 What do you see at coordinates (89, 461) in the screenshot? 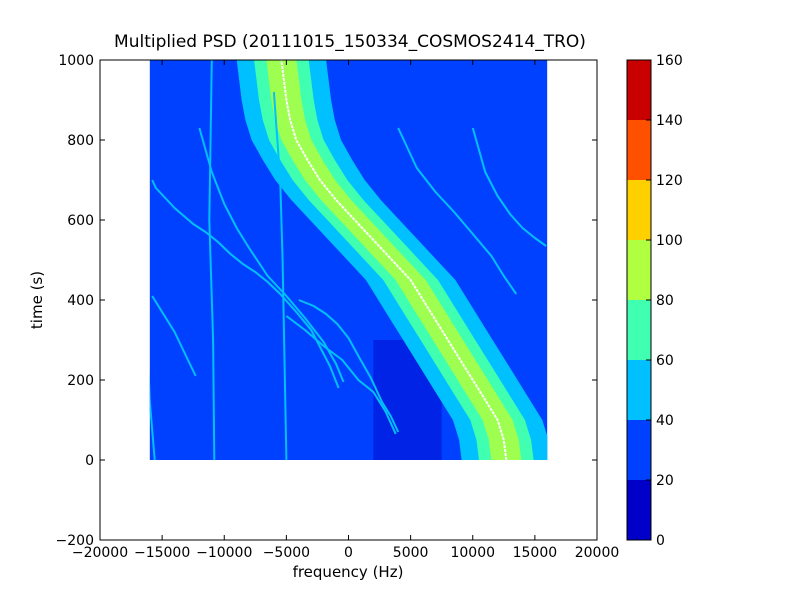
I see `y-tick-label: 0` at bounding box center [89, 461].